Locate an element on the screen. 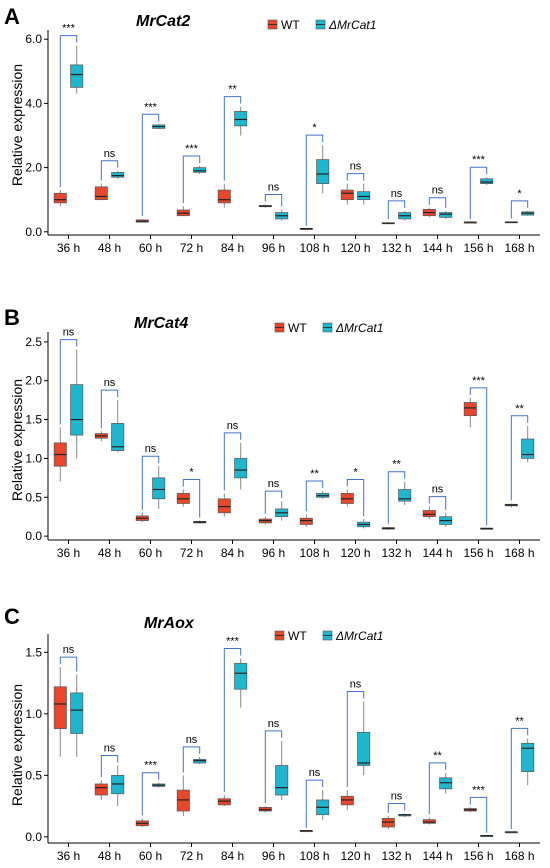 The image size is (550, 868). x-tick-label: 156 h is located at coordinates (478, 553).